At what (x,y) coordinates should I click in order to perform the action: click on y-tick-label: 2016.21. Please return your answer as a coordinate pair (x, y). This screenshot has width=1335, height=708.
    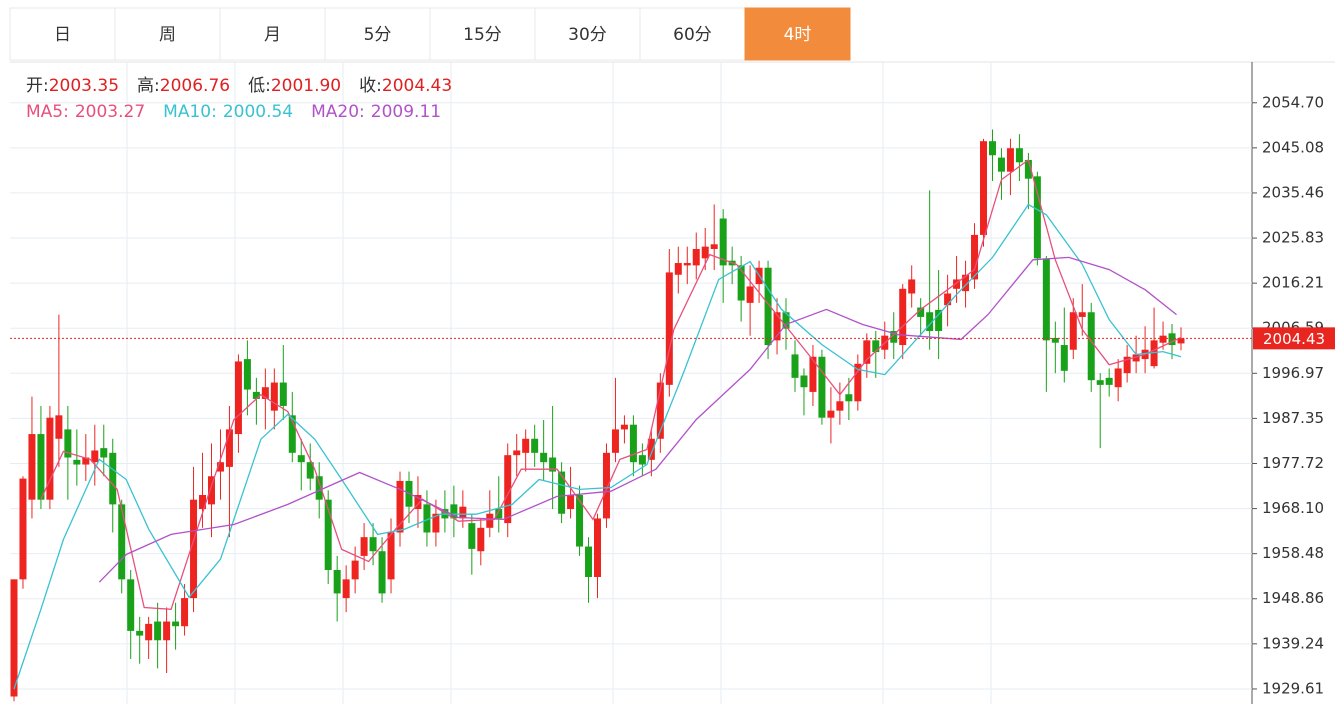
    Looking at the image, I should click on (1293, 283).